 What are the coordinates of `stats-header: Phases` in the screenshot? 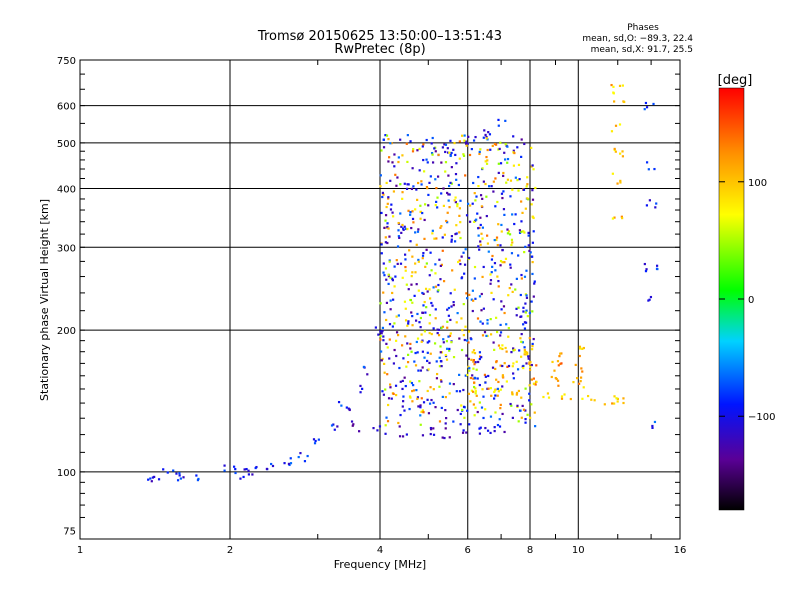 It's located at (643, 28).